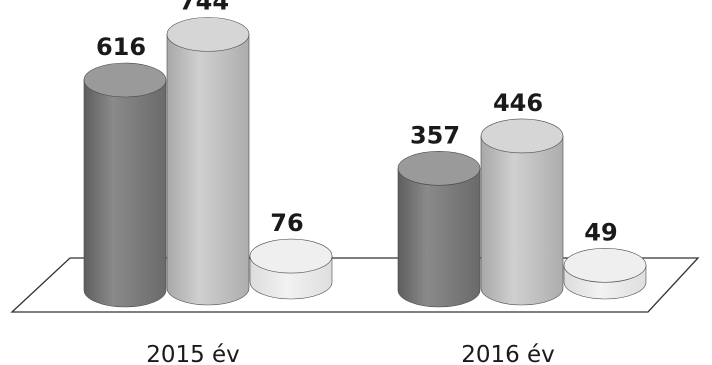 Image resolution: width=712 pixels, height=365 pixels. I want to click on value-label: 49, so click(600, 232).